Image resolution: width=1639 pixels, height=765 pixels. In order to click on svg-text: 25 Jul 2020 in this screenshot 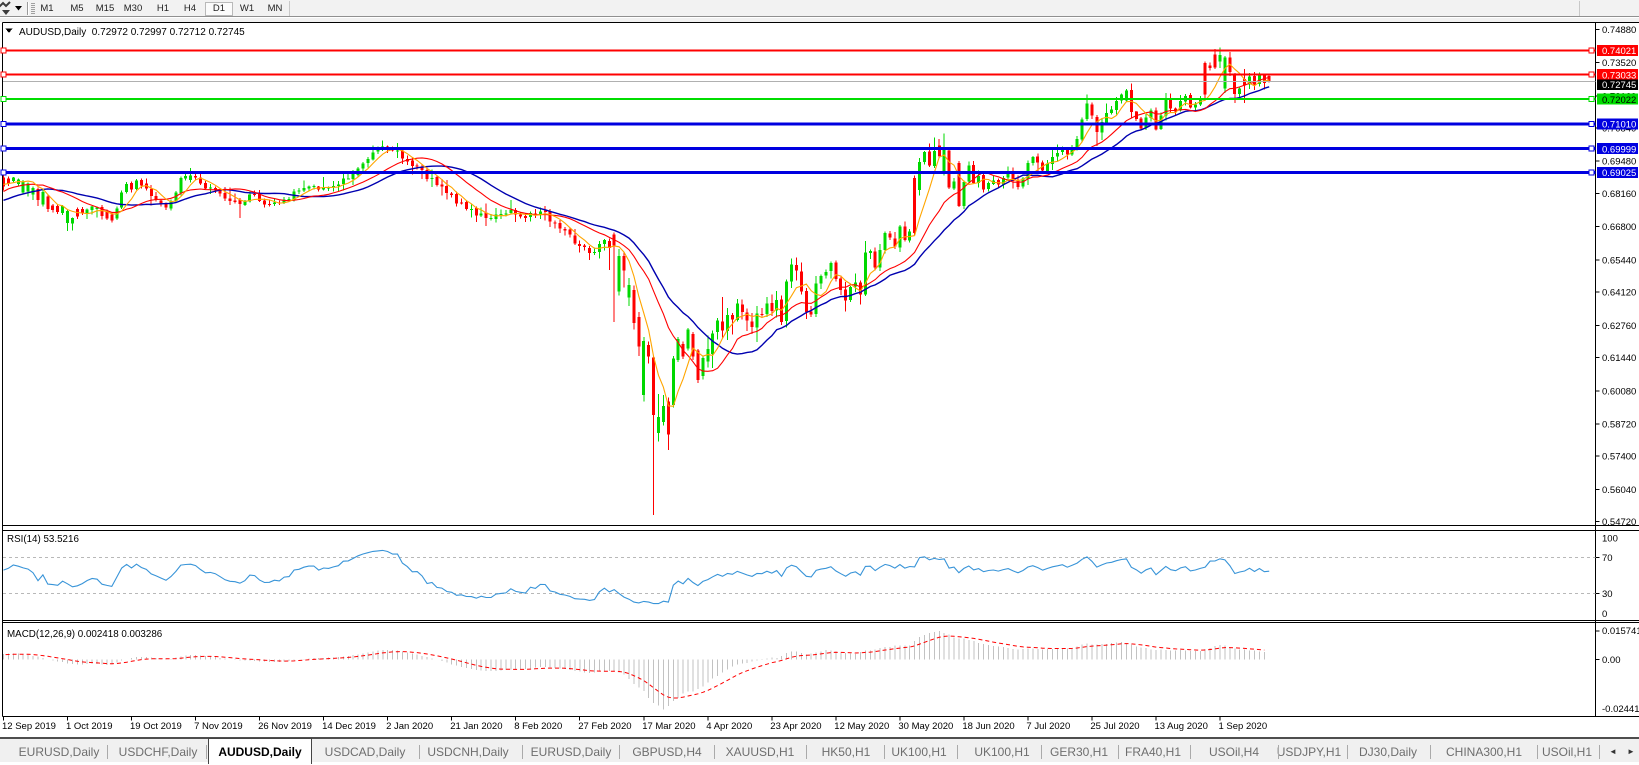, I will do `click(1114, 726)`.